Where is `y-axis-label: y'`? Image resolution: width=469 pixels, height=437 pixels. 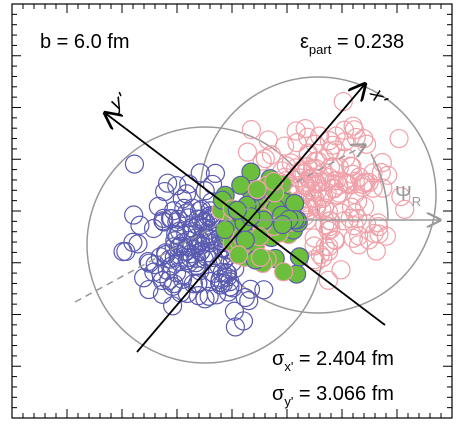 y-axis-label: y' is located at coordinates (118, 103).